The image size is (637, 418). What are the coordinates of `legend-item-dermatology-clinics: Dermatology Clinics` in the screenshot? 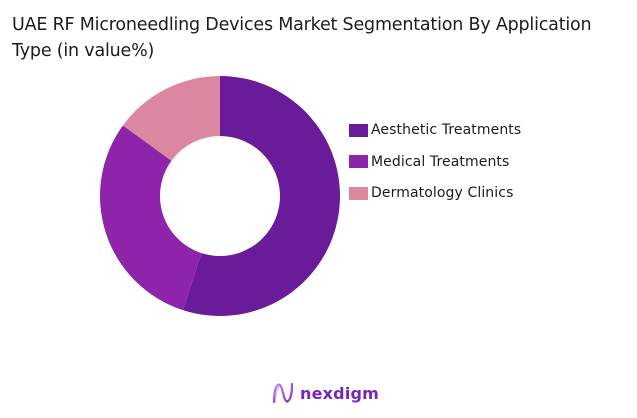 It's located at (435, 193).